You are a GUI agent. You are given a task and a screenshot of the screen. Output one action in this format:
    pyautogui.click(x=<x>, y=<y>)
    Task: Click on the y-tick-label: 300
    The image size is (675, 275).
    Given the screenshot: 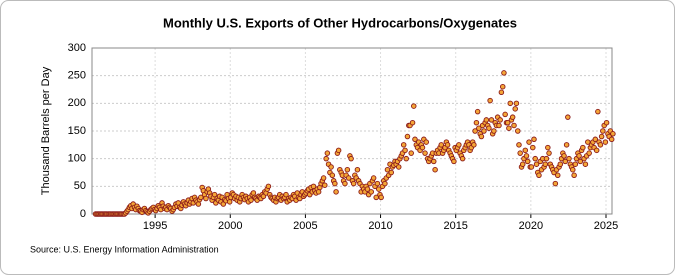 What is the action you would take?
    pyautogui.click(x=77, y=48)
    